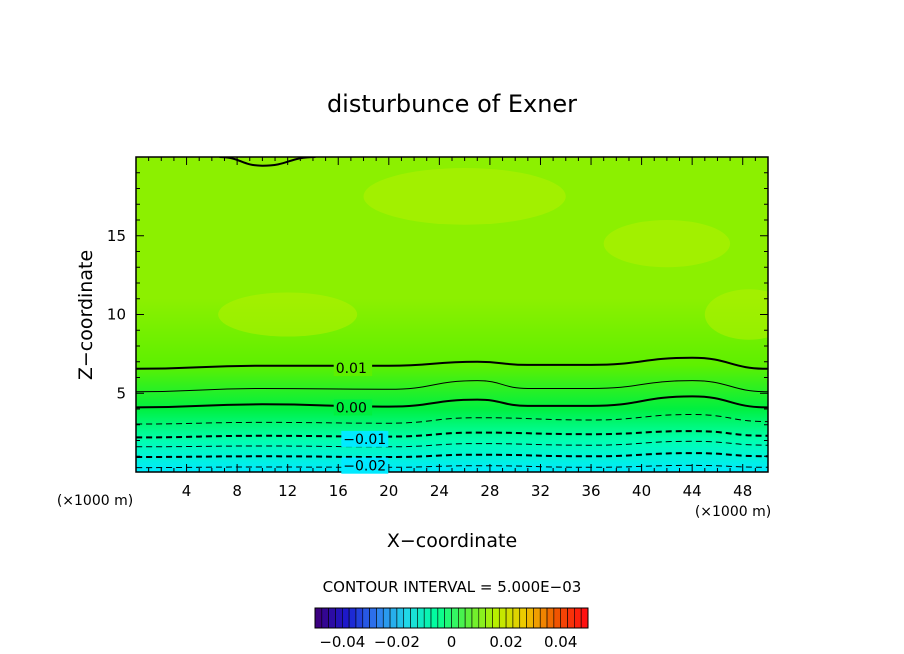 The image size is (904, 654). I want to click on colorbar, so click(451, 618).